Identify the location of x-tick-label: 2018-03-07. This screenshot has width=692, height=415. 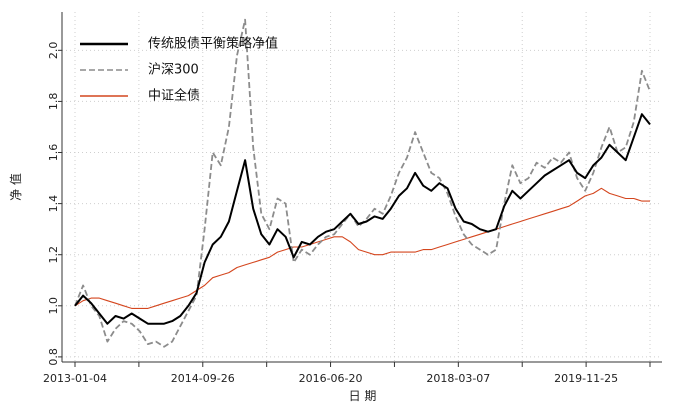
(458, 378).